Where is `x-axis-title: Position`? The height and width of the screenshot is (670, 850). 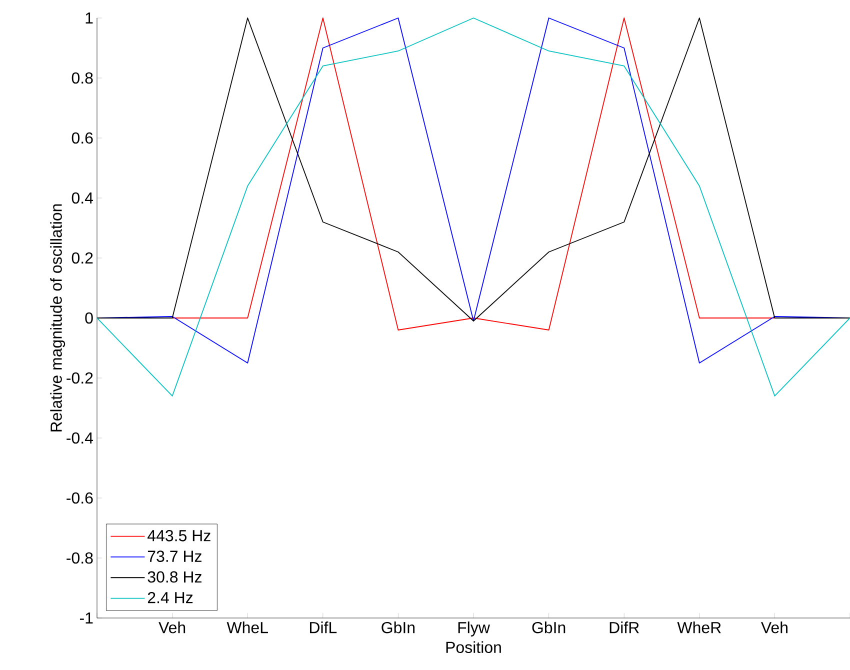 x-axis-title: Position is located at coordinates (473, 647).